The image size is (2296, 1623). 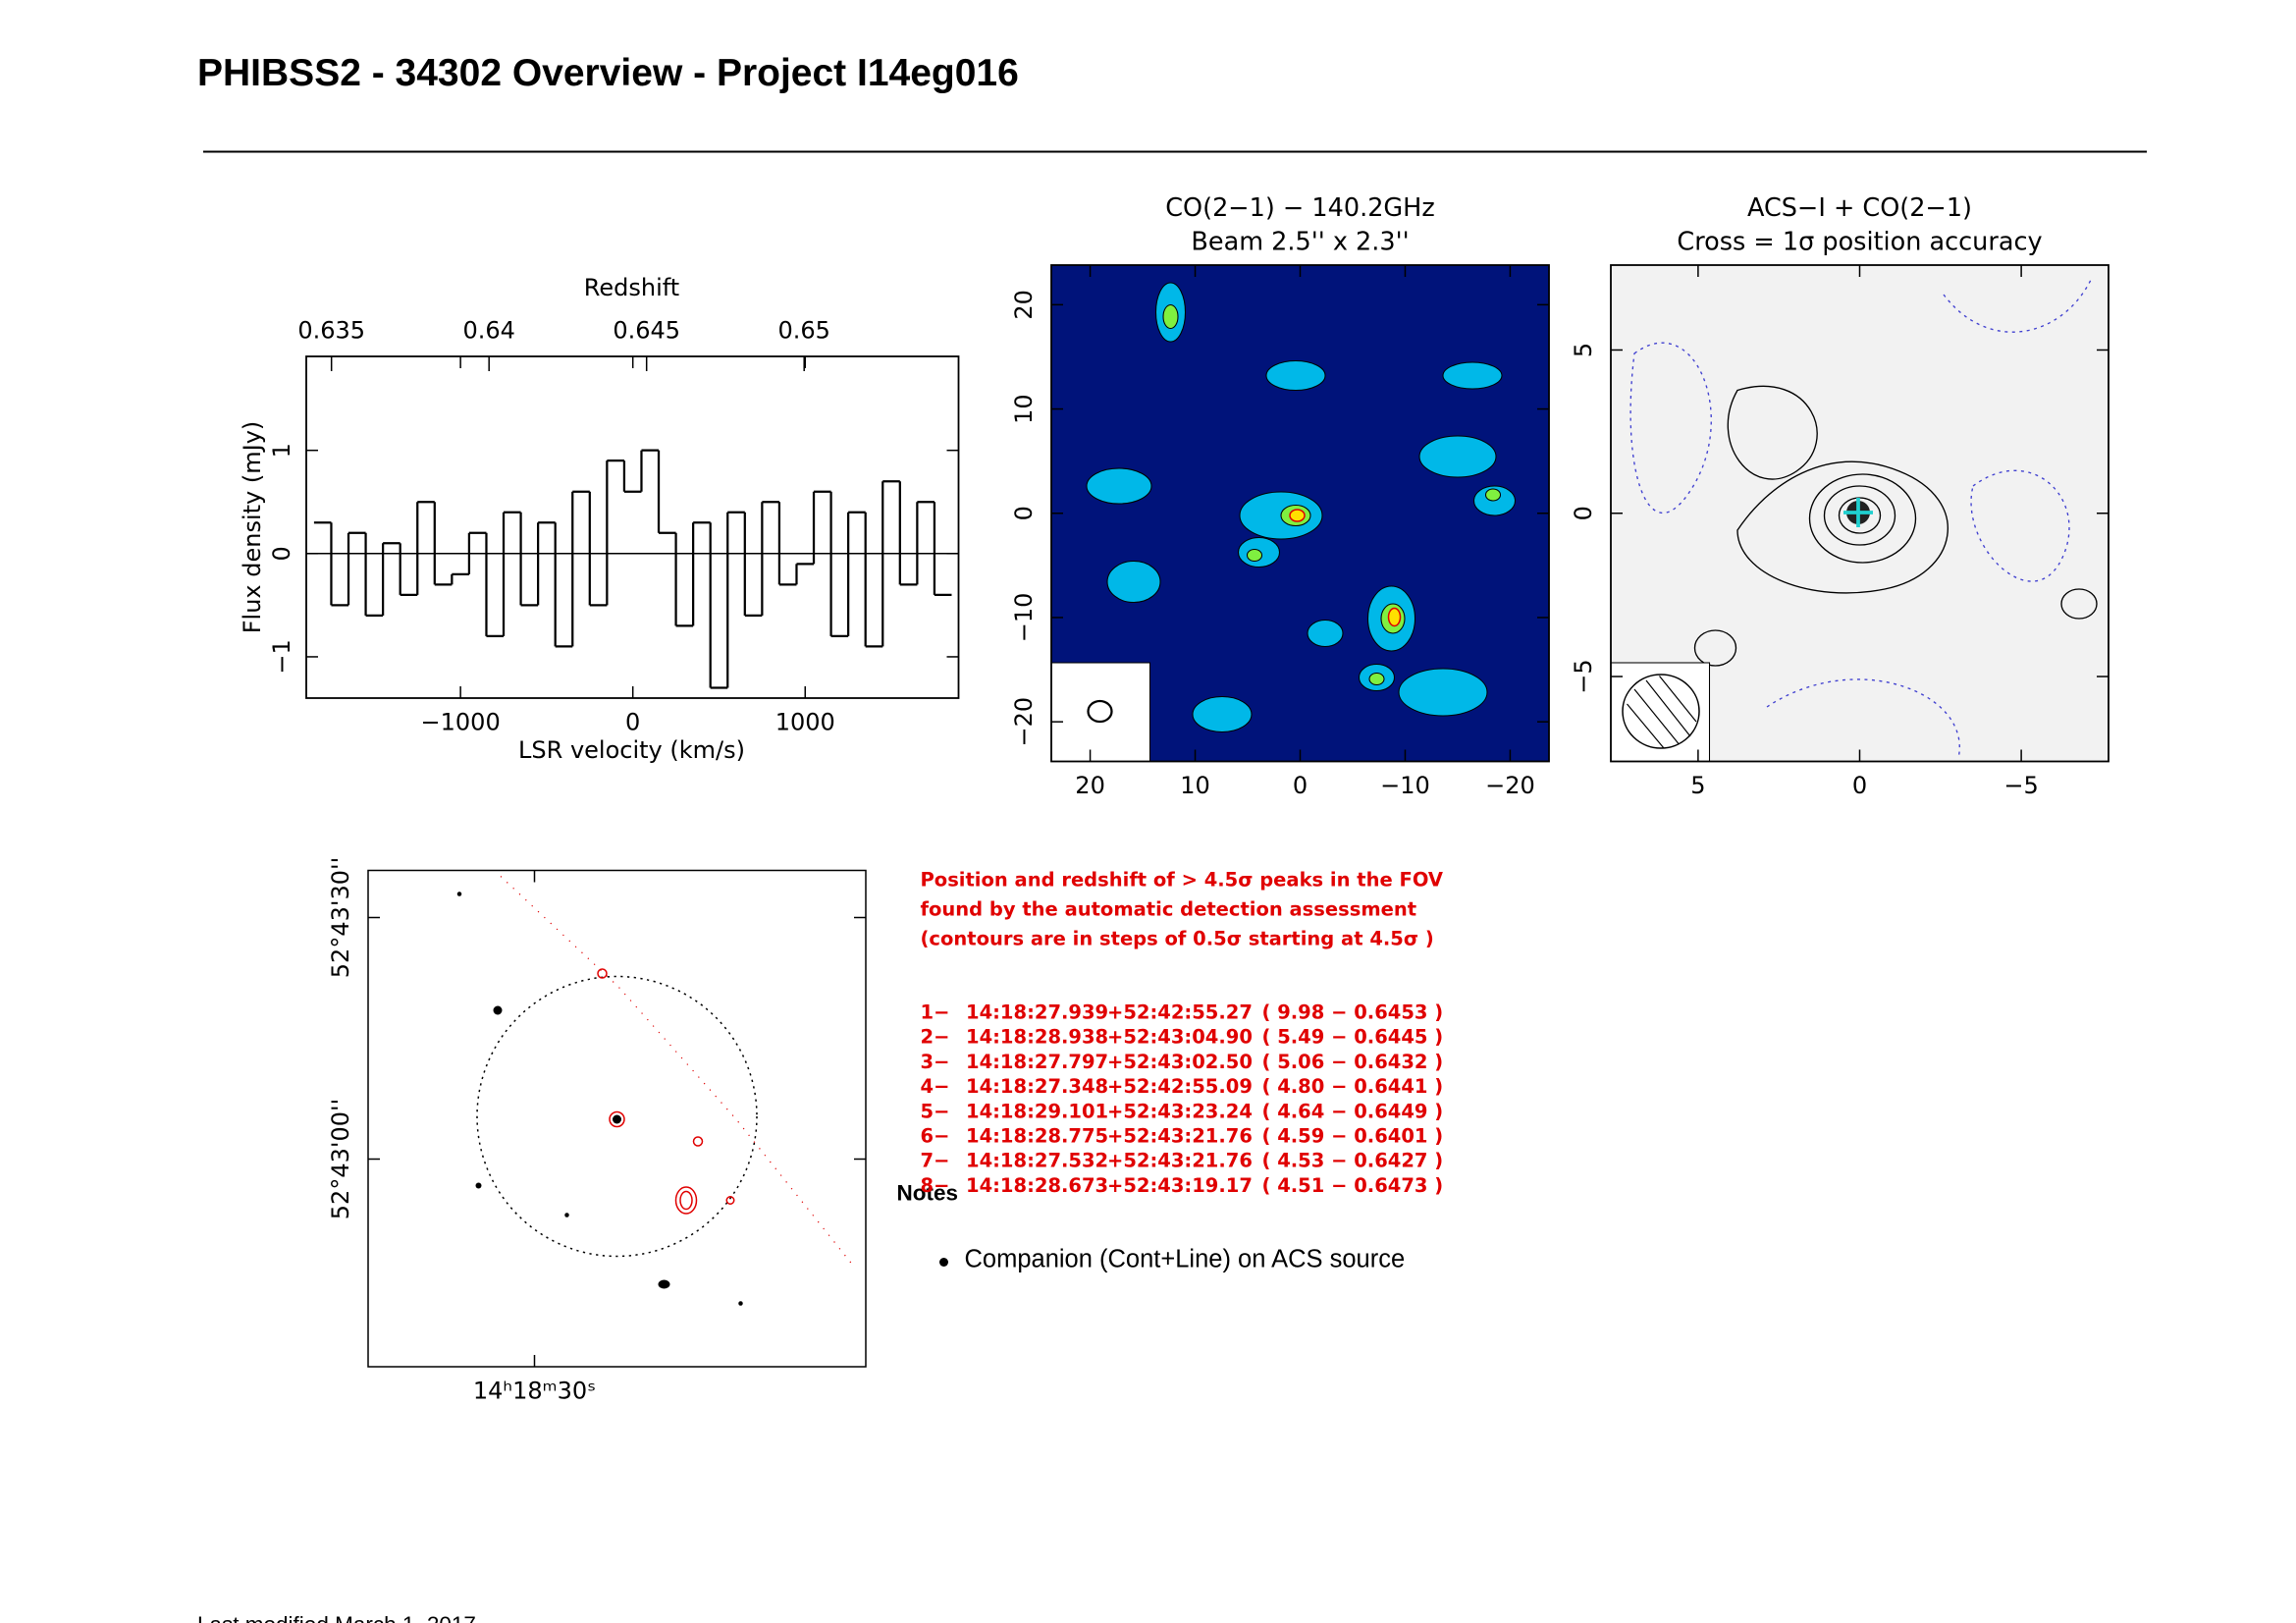 I want to click on x2-tick-label: 0.65, so click(x=803, y=331).